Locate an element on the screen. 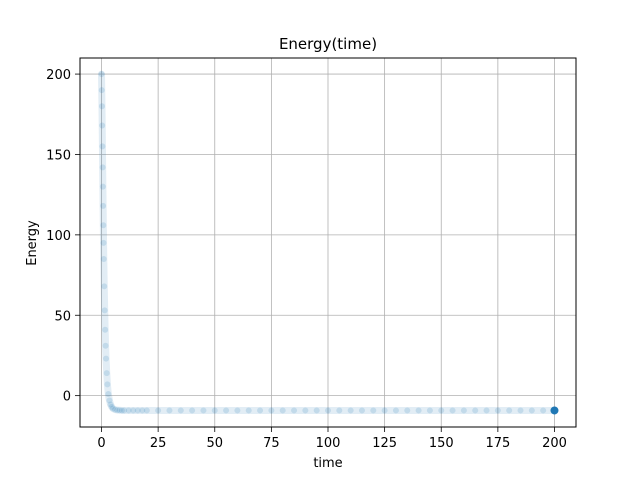 Image resolution: width=640 pixels, height=480 pixels. y-tick-label: 0 is located at coordinates (67, 397).